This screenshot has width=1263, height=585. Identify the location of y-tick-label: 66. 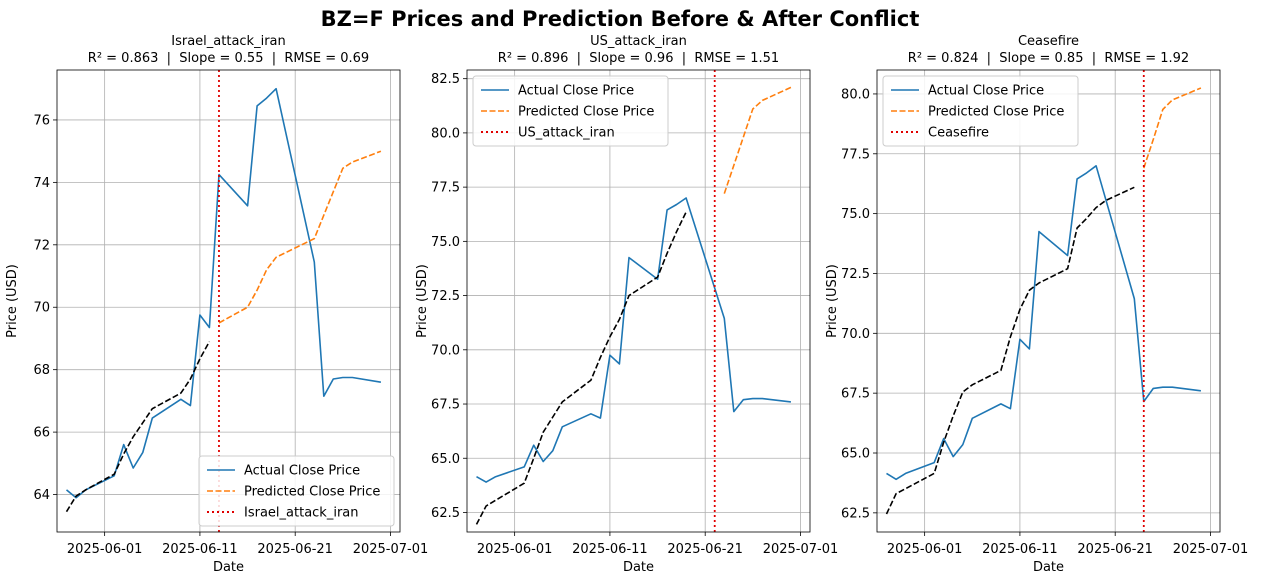
(41, 433).